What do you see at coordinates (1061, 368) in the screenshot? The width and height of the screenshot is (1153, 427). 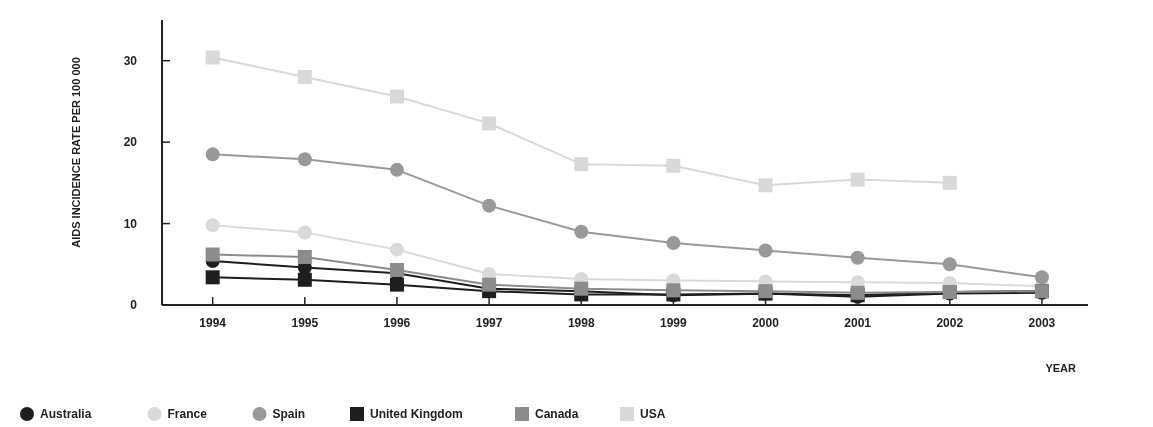 I see `x-axis-title: YEAR` at bounding box center [1061, 368].